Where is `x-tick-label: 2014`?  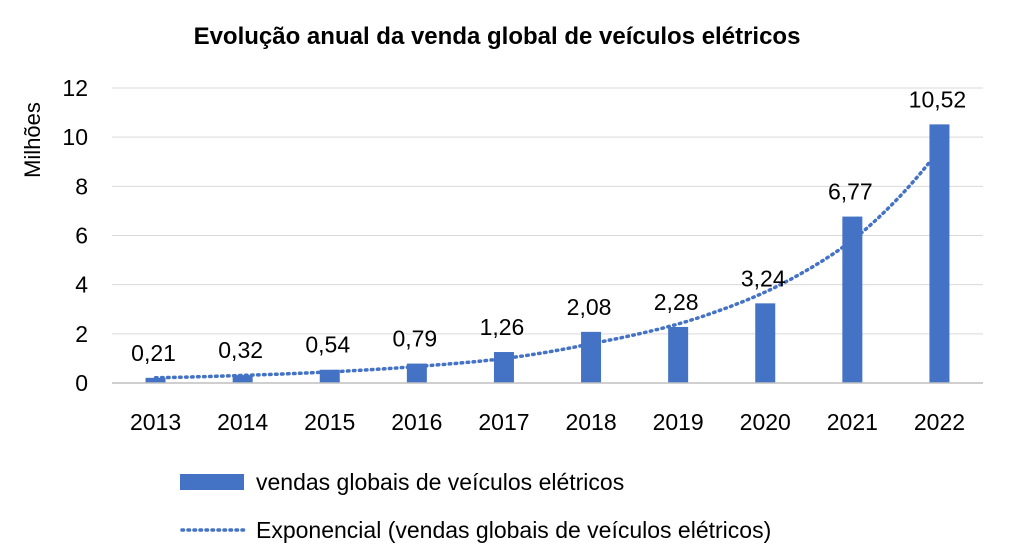 x-tick-label: 2014 is located at coordinates (242, 422).